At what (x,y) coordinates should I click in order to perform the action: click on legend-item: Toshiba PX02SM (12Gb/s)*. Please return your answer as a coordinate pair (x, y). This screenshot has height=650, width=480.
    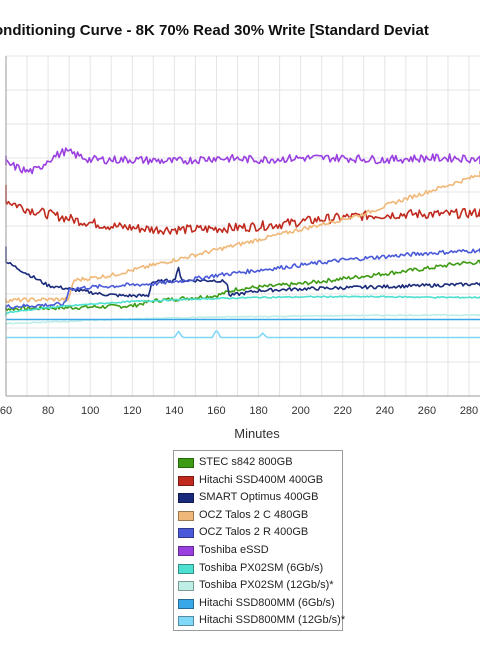
    Looking at the image, I should click on (259, 585).